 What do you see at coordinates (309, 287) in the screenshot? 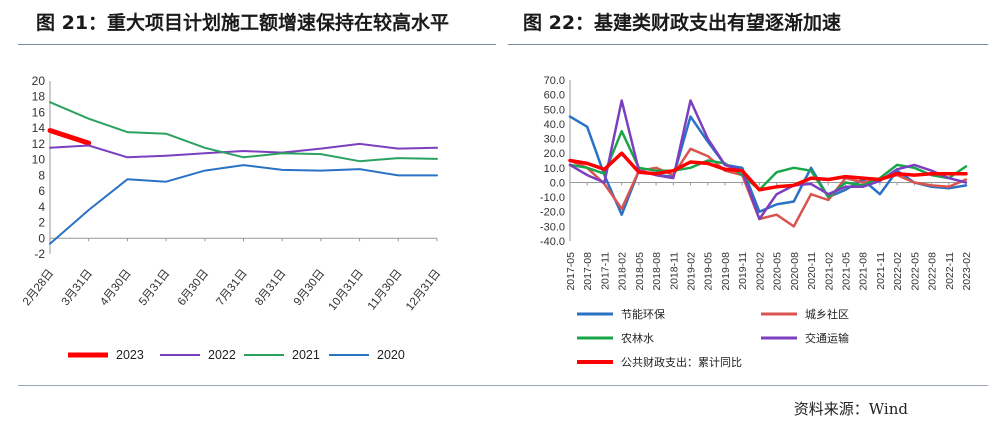
I see `x-tick-label: 9月30日` at bounding box center [309, 287].